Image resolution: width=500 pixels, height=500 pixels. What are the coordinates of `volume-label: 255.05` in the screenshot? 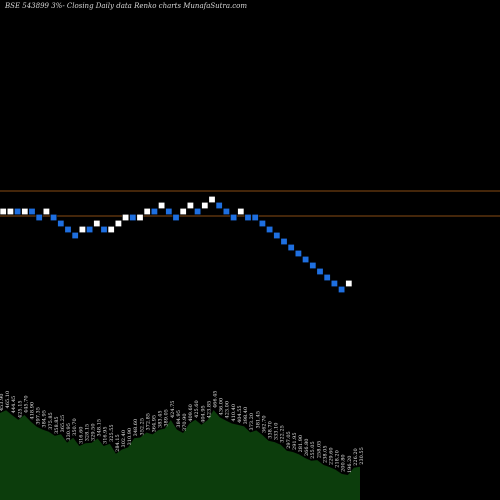 It's located at (313, 450).